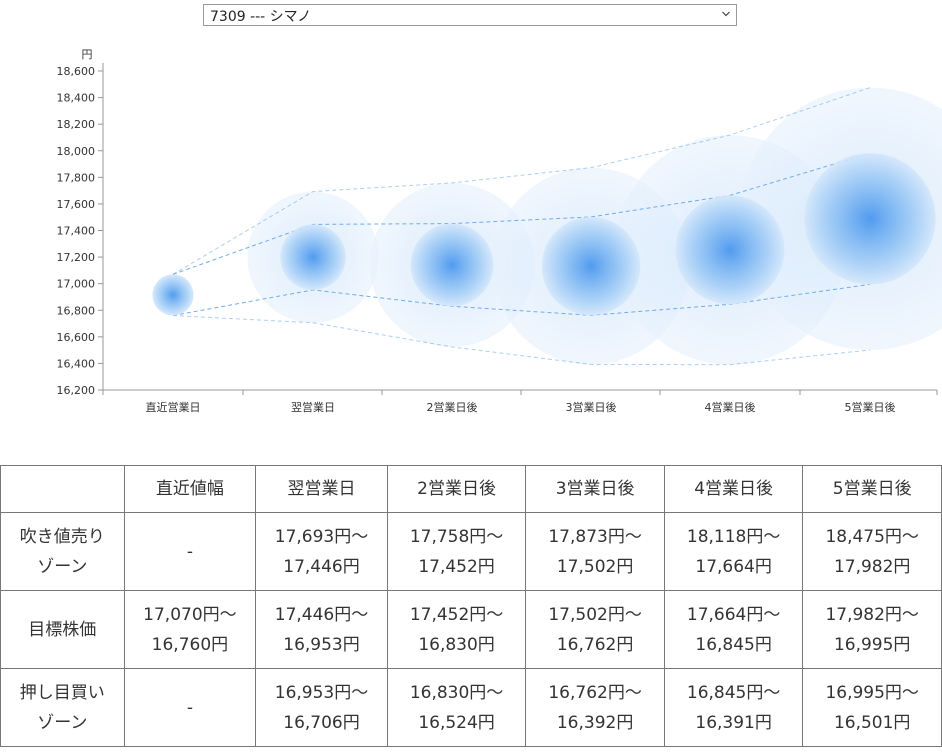 Image resolution: width=942 pixels, height=754 pixels. What do you see at coordinates (313, 407) in the screenshot?
I see `x-tick-label: 翌営業日` at bounding box center [313, 407].